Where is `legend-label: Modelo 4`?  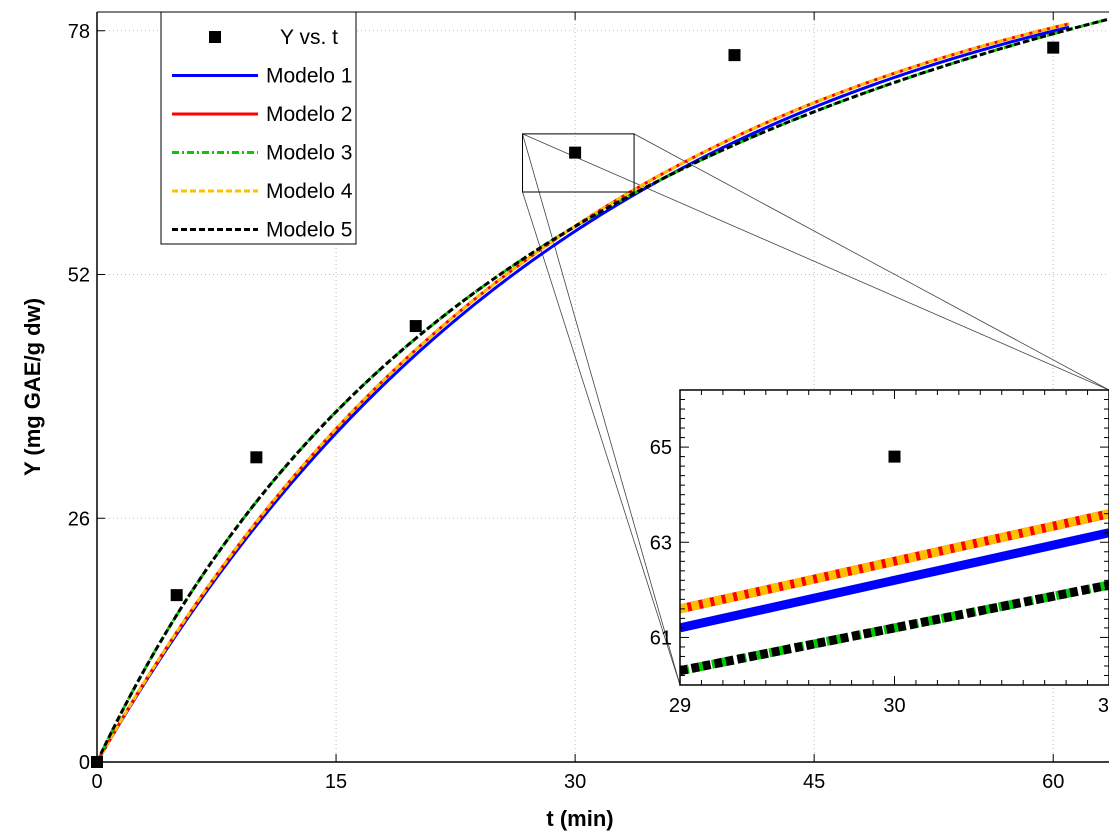 legend-label: Modelo 4 is located at coordinates (309, 191).